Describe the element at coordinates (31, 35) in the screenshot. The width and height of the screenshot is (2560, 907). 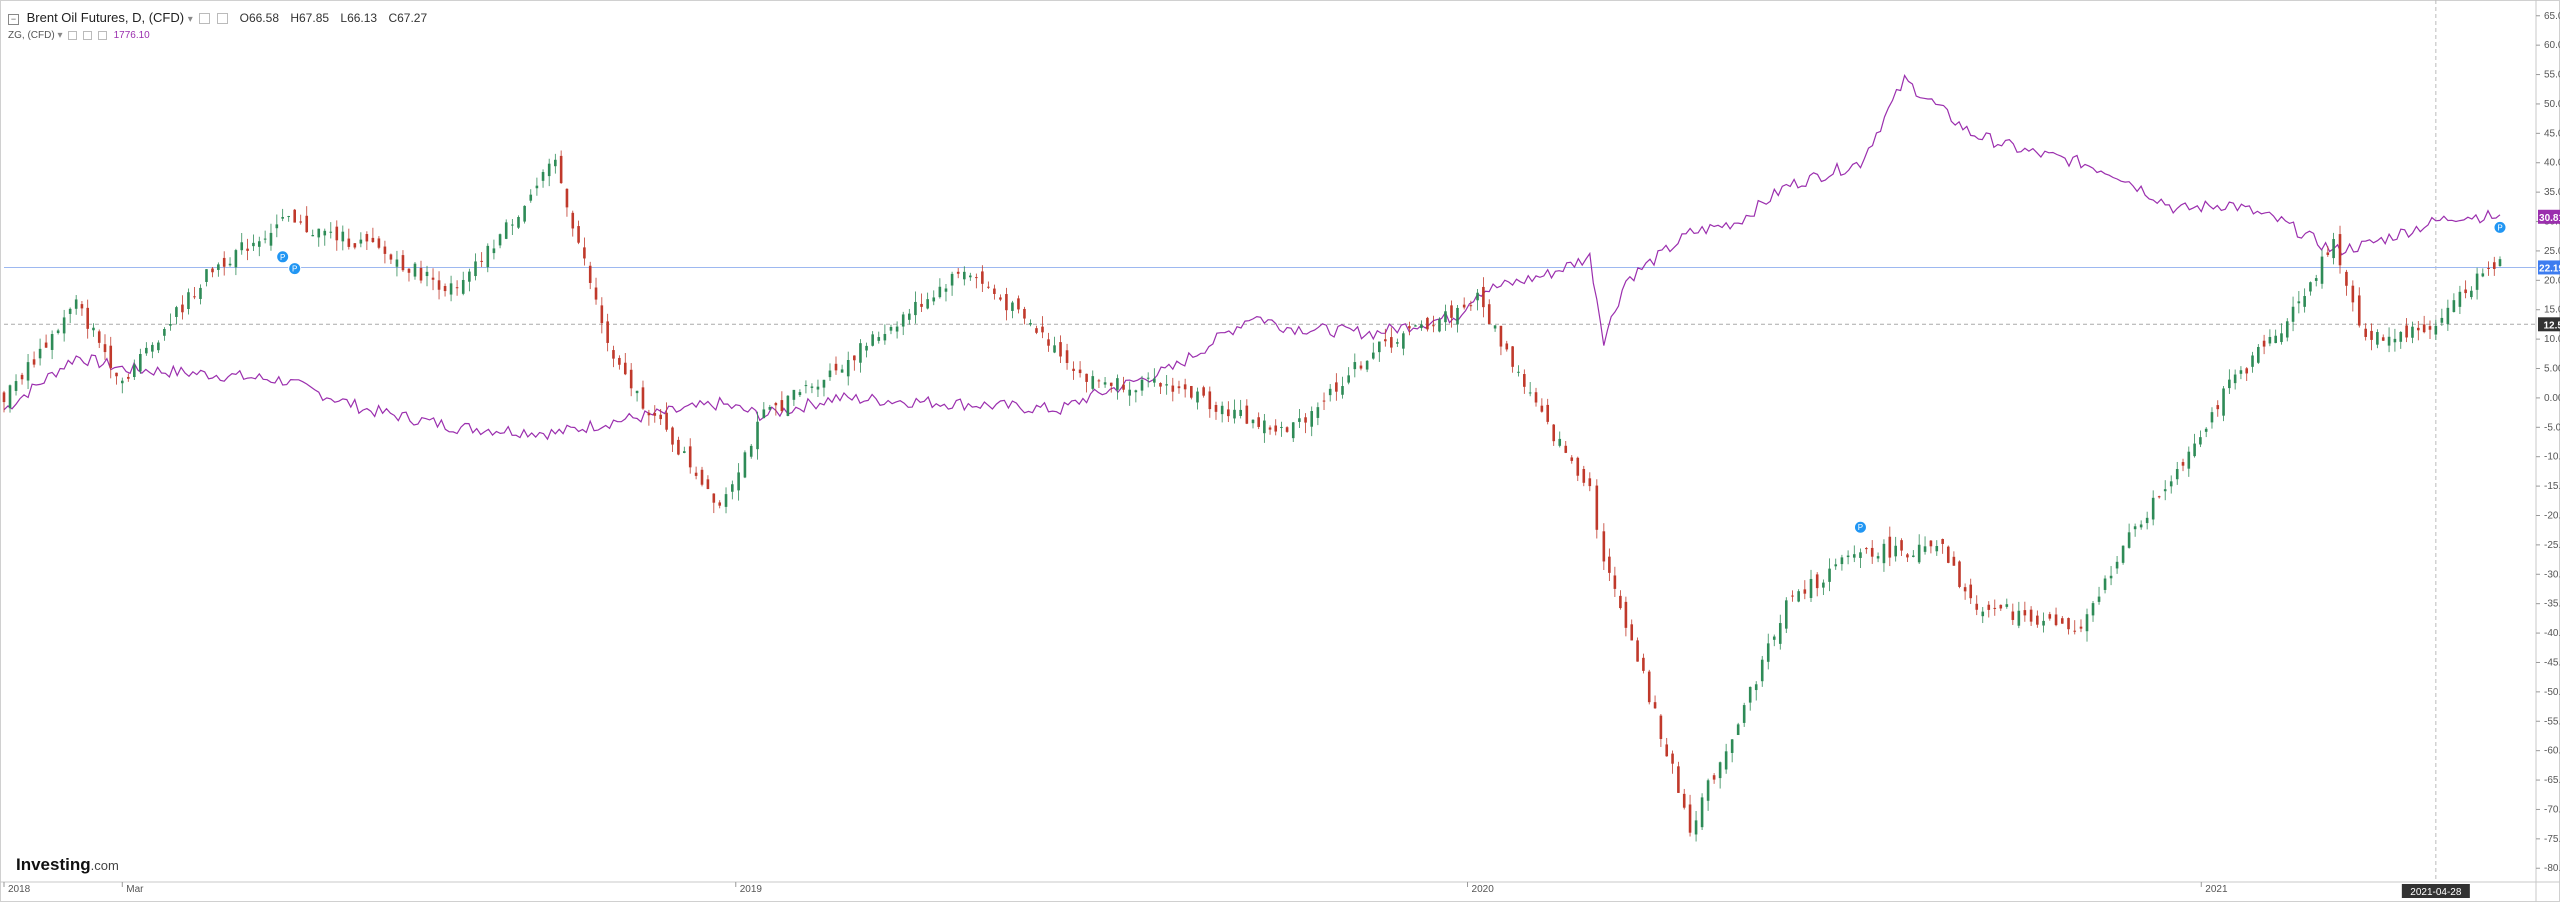
I see `overlay-symbol: ZG, (CFD)` at that location.